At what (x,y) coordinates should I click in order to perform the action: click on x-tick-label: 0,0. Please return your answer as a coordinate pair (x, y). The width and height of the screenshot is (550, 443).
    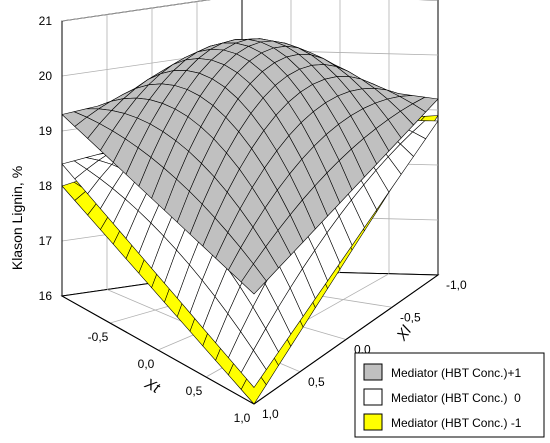
    Looking at the image, I should click on (146, 364).